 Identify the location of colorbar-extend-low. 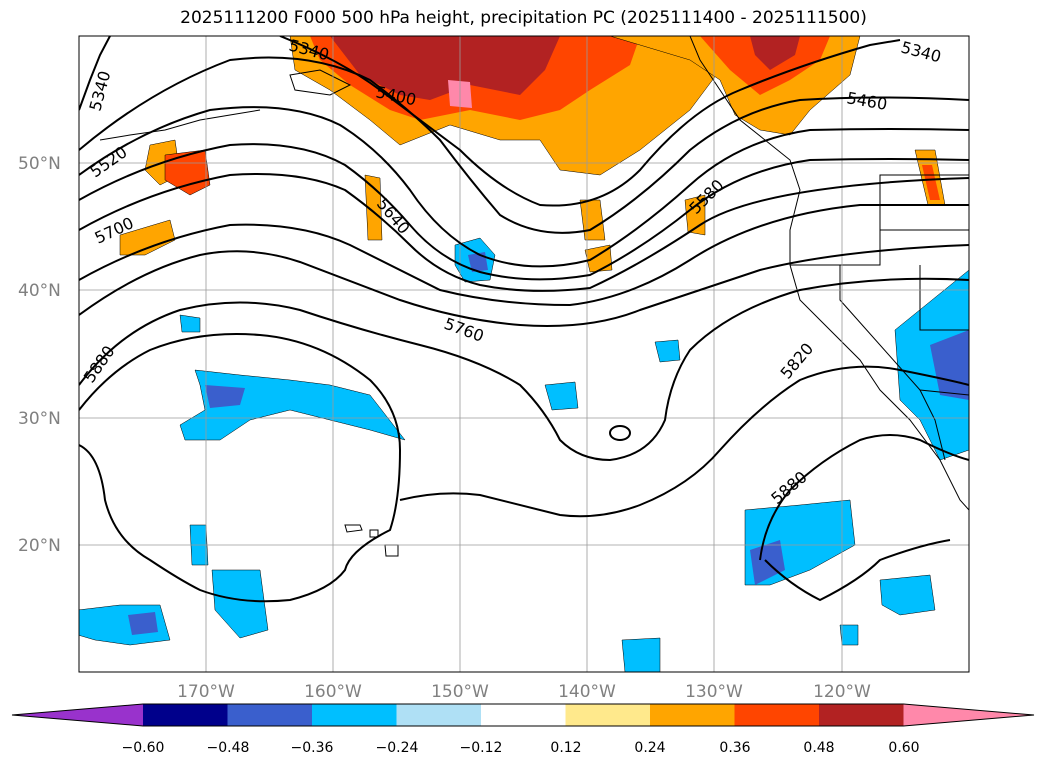
(77, 715).